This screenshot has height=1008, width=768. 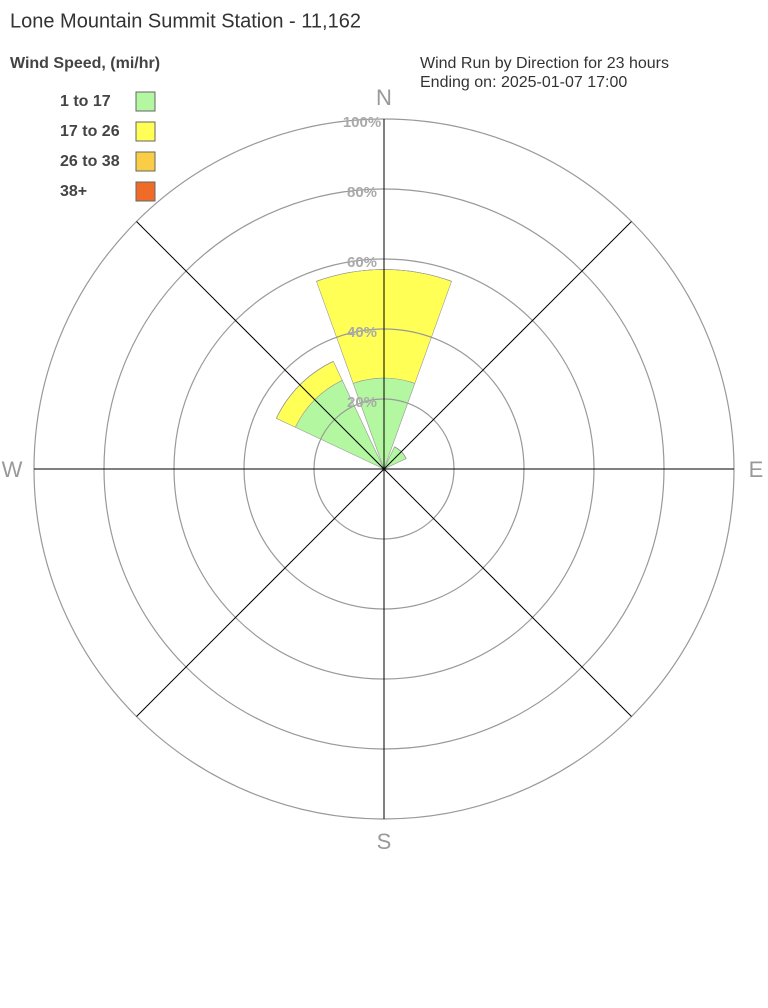 What do you see at coordinates (85, 63) in the screenshot?
I see `legend-title: Wind Speed, (mi/hr)` at bounding box center [85, 63].